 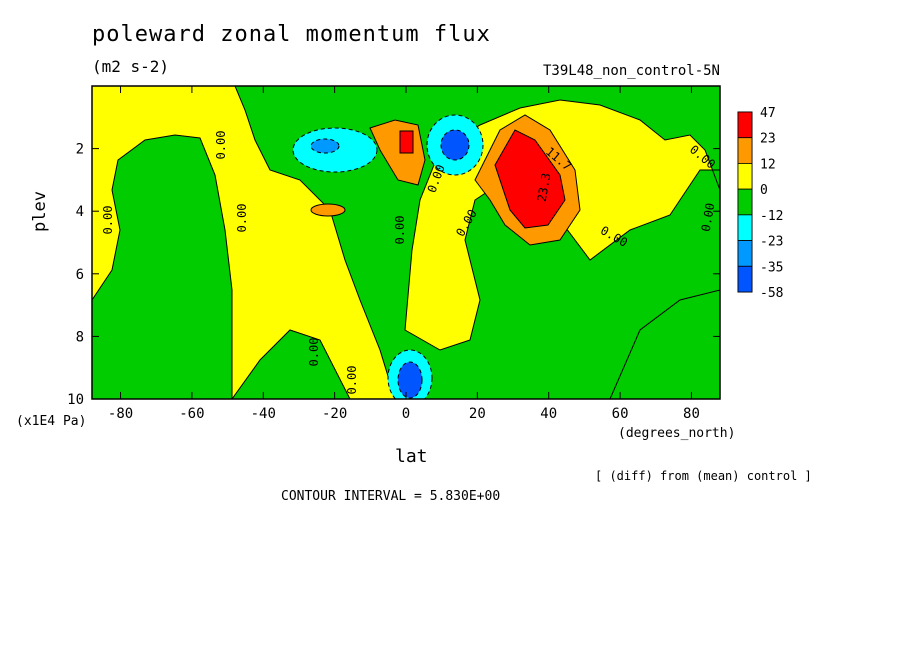 I want to click on colorbar-level-label: -23, so click(x=771, y=242).